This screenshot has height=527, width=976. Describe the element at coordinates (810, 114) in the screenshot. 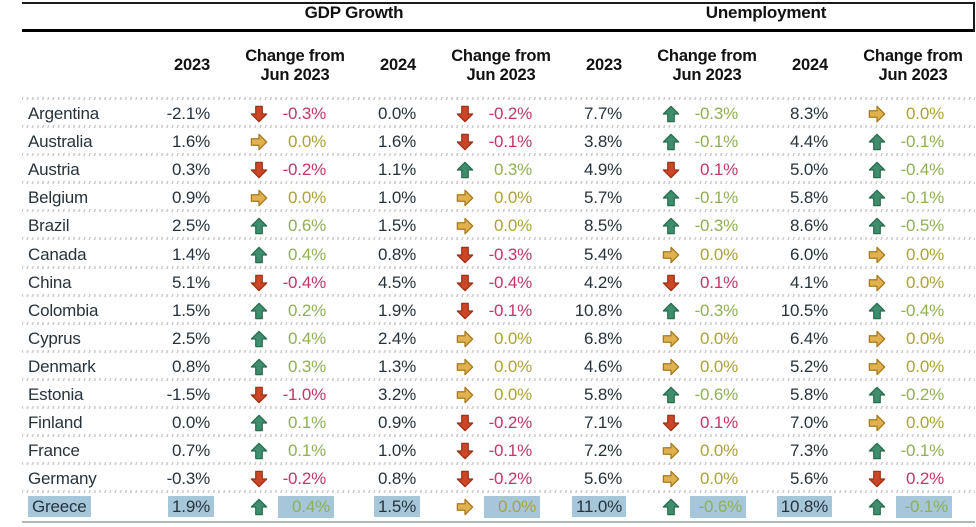

I see `value-cell: 8.3%` at that location.